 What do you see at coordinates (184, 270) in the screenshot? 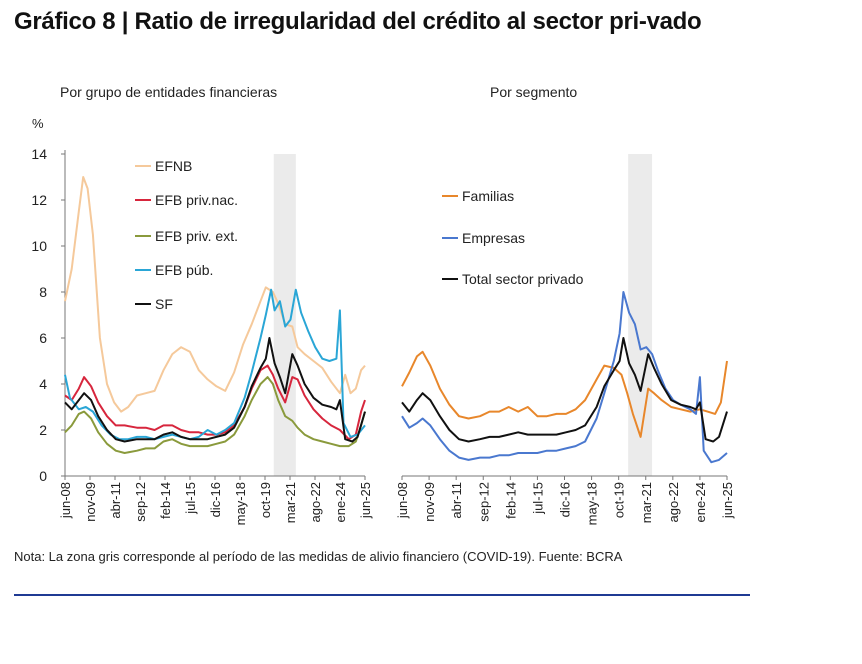
I see `legend-label: EFB púb.` at bounding box center [184, 270].